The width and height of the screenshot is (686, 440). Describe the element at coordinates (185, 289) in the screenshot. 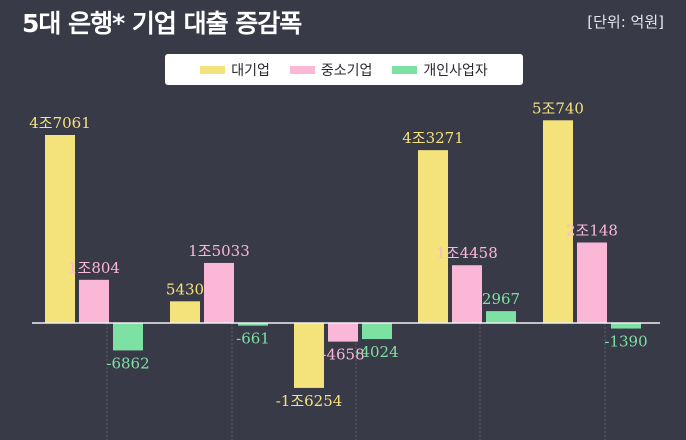

I see `data-label-0-1: 5430` at that location.